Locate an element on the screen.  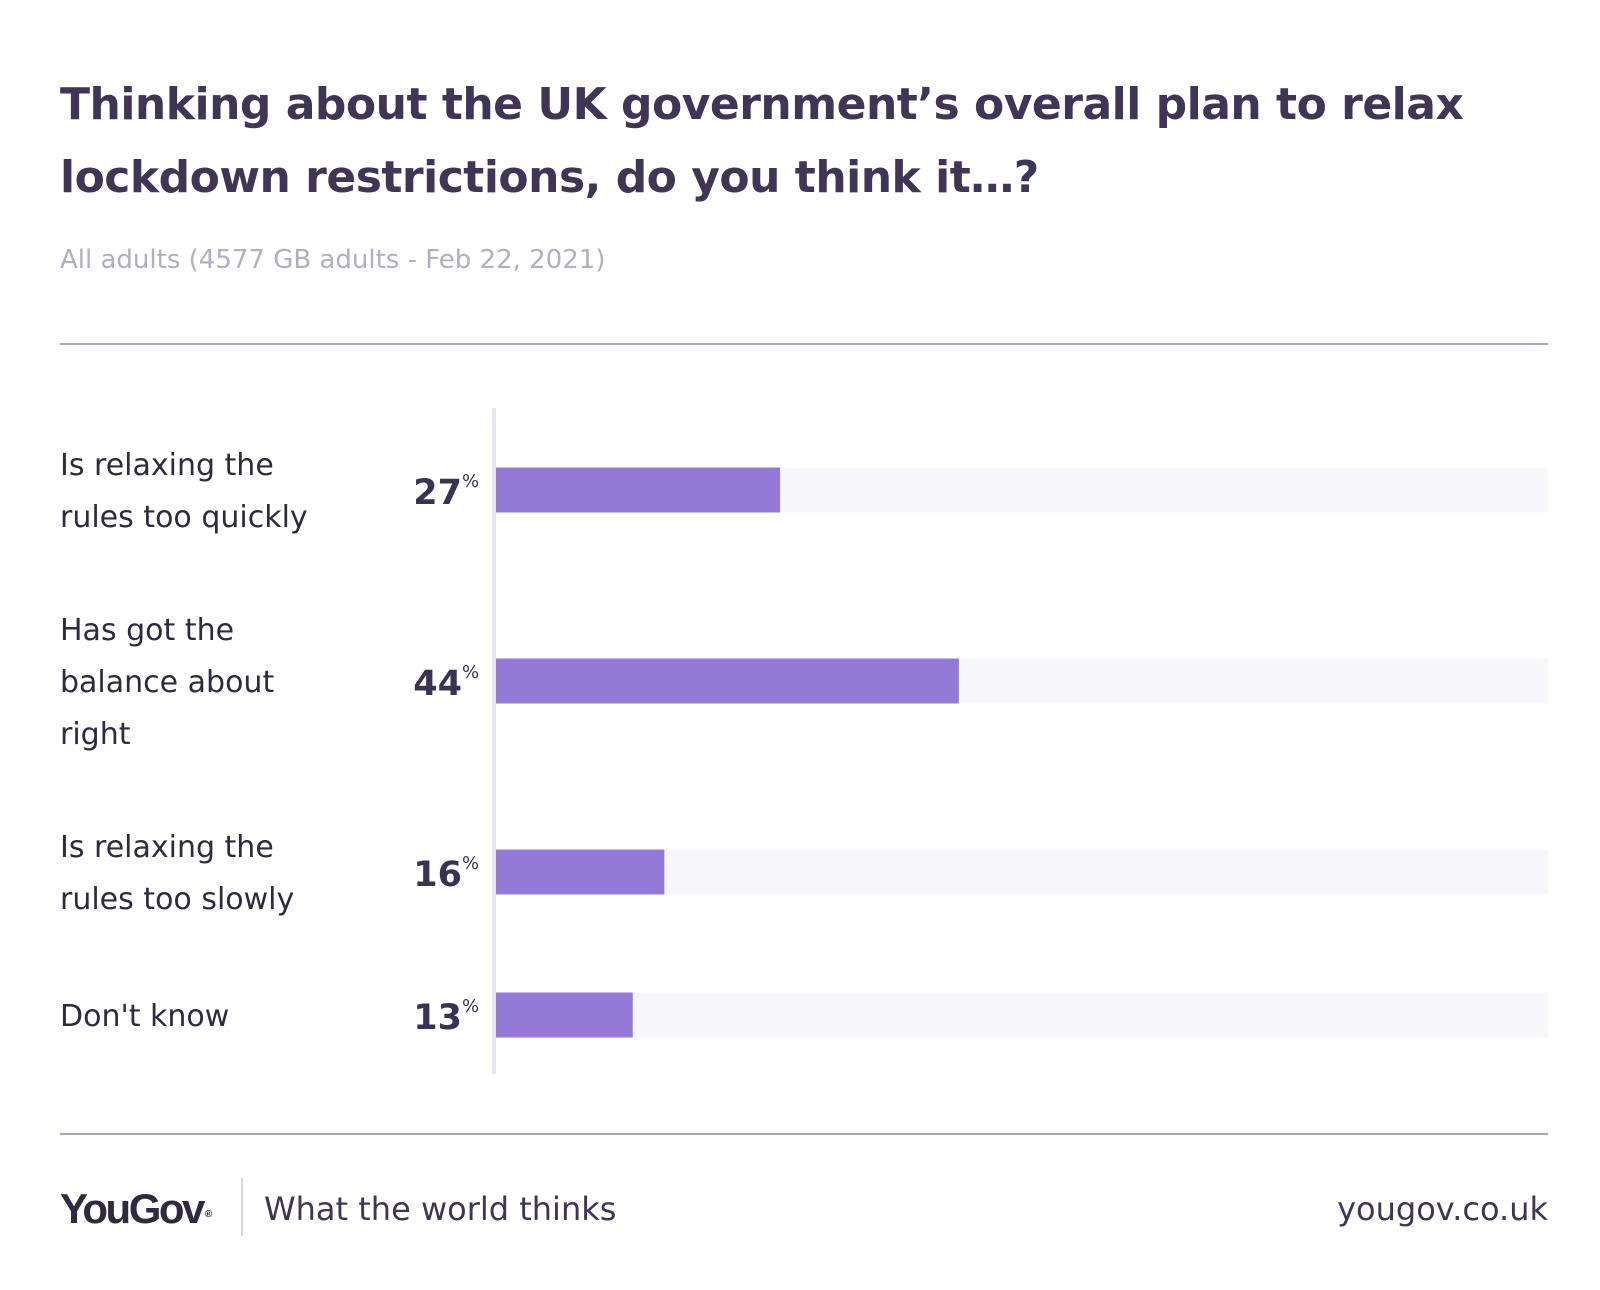
data-label: 44 is located at coordinates (437, 684).